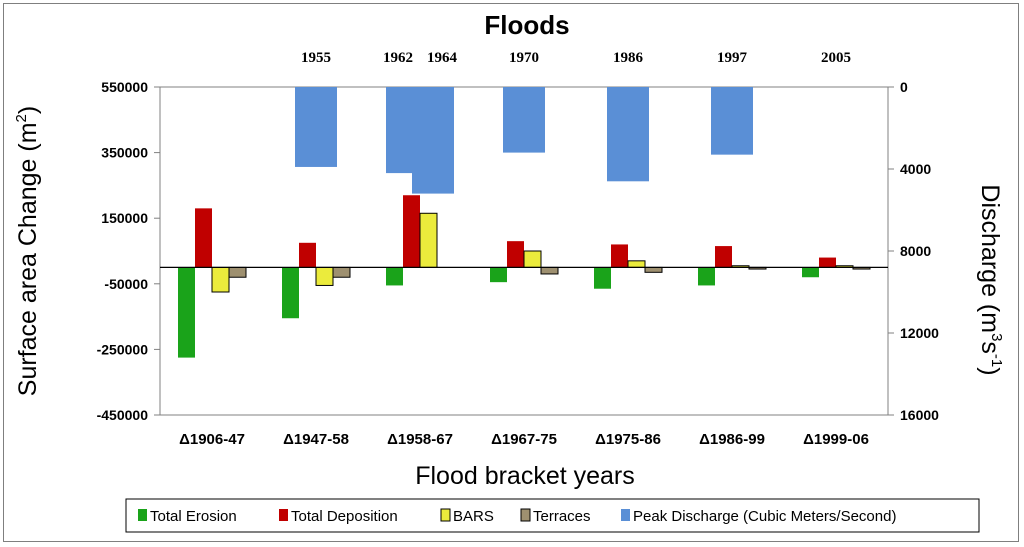  Describe the element at coordinates (445, 515) in the screenshot. I see `legend-swatch-bars` at that location.